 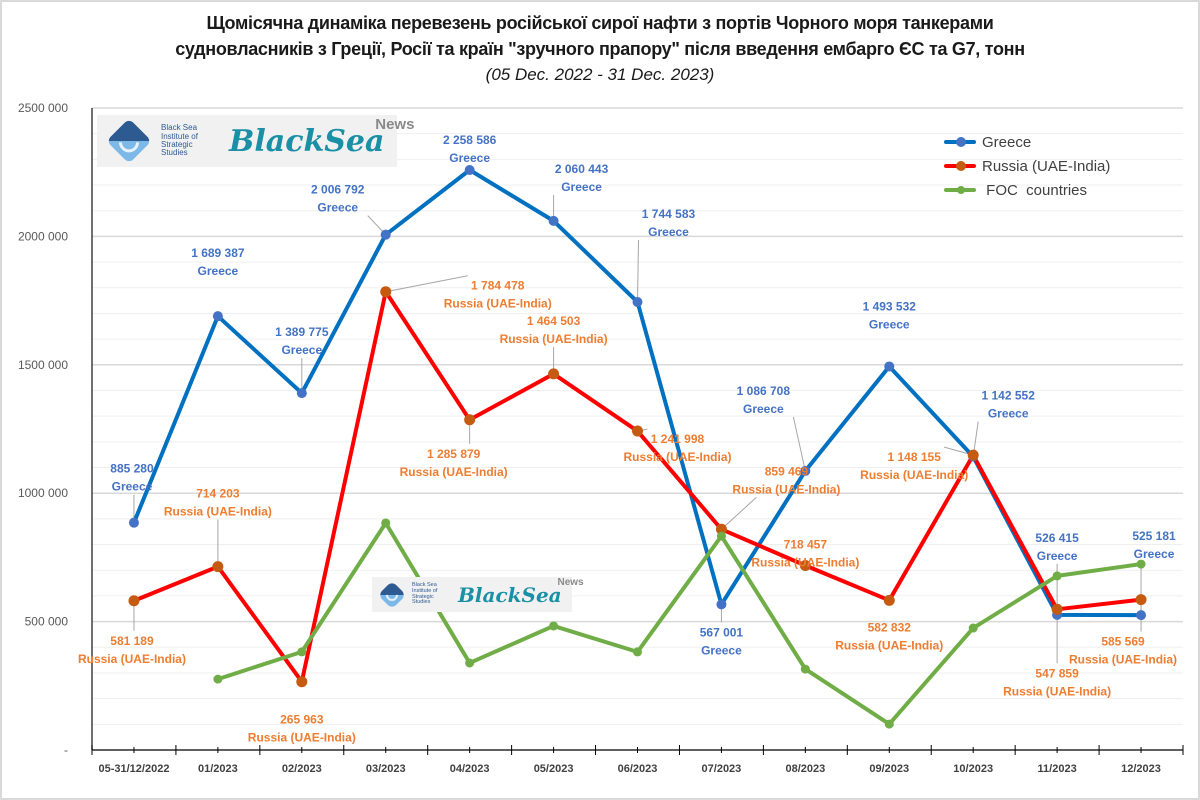 What do you see at coordinates (889, 769) in the screenshot?
I see `x-tick-label: 09/2023` at bounding box center [889, 769].